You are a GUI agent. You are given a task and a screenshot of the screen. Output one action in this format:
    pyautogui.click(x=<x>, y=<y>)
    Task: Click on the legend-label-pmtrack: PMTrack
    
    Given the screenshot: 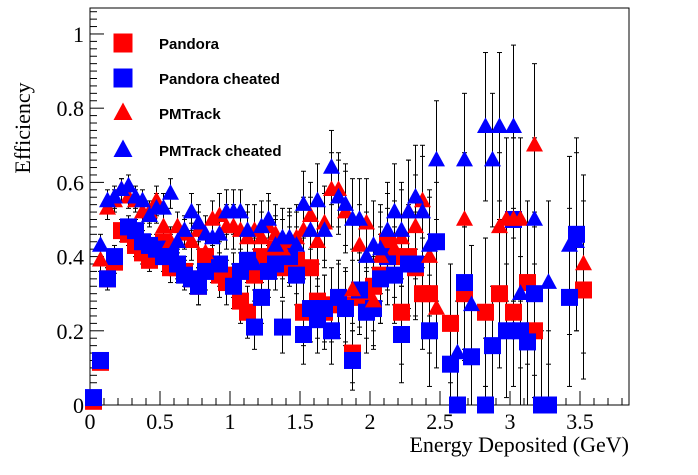 What is the action you would take?
    pyautogui.click(x=190, y=114)
    